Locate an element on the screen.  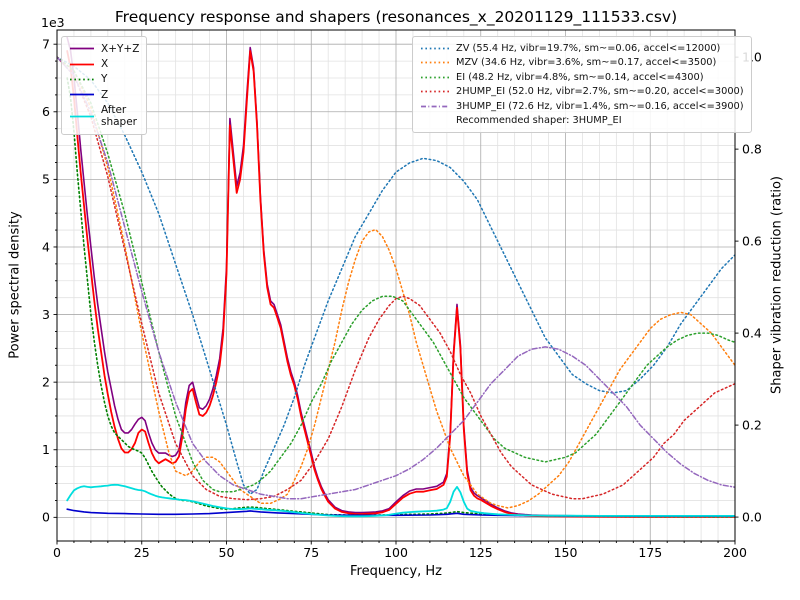
y-left-tick-labels: 0 1 2 3 4 5 6 7 is located at coordinates (46, 280).